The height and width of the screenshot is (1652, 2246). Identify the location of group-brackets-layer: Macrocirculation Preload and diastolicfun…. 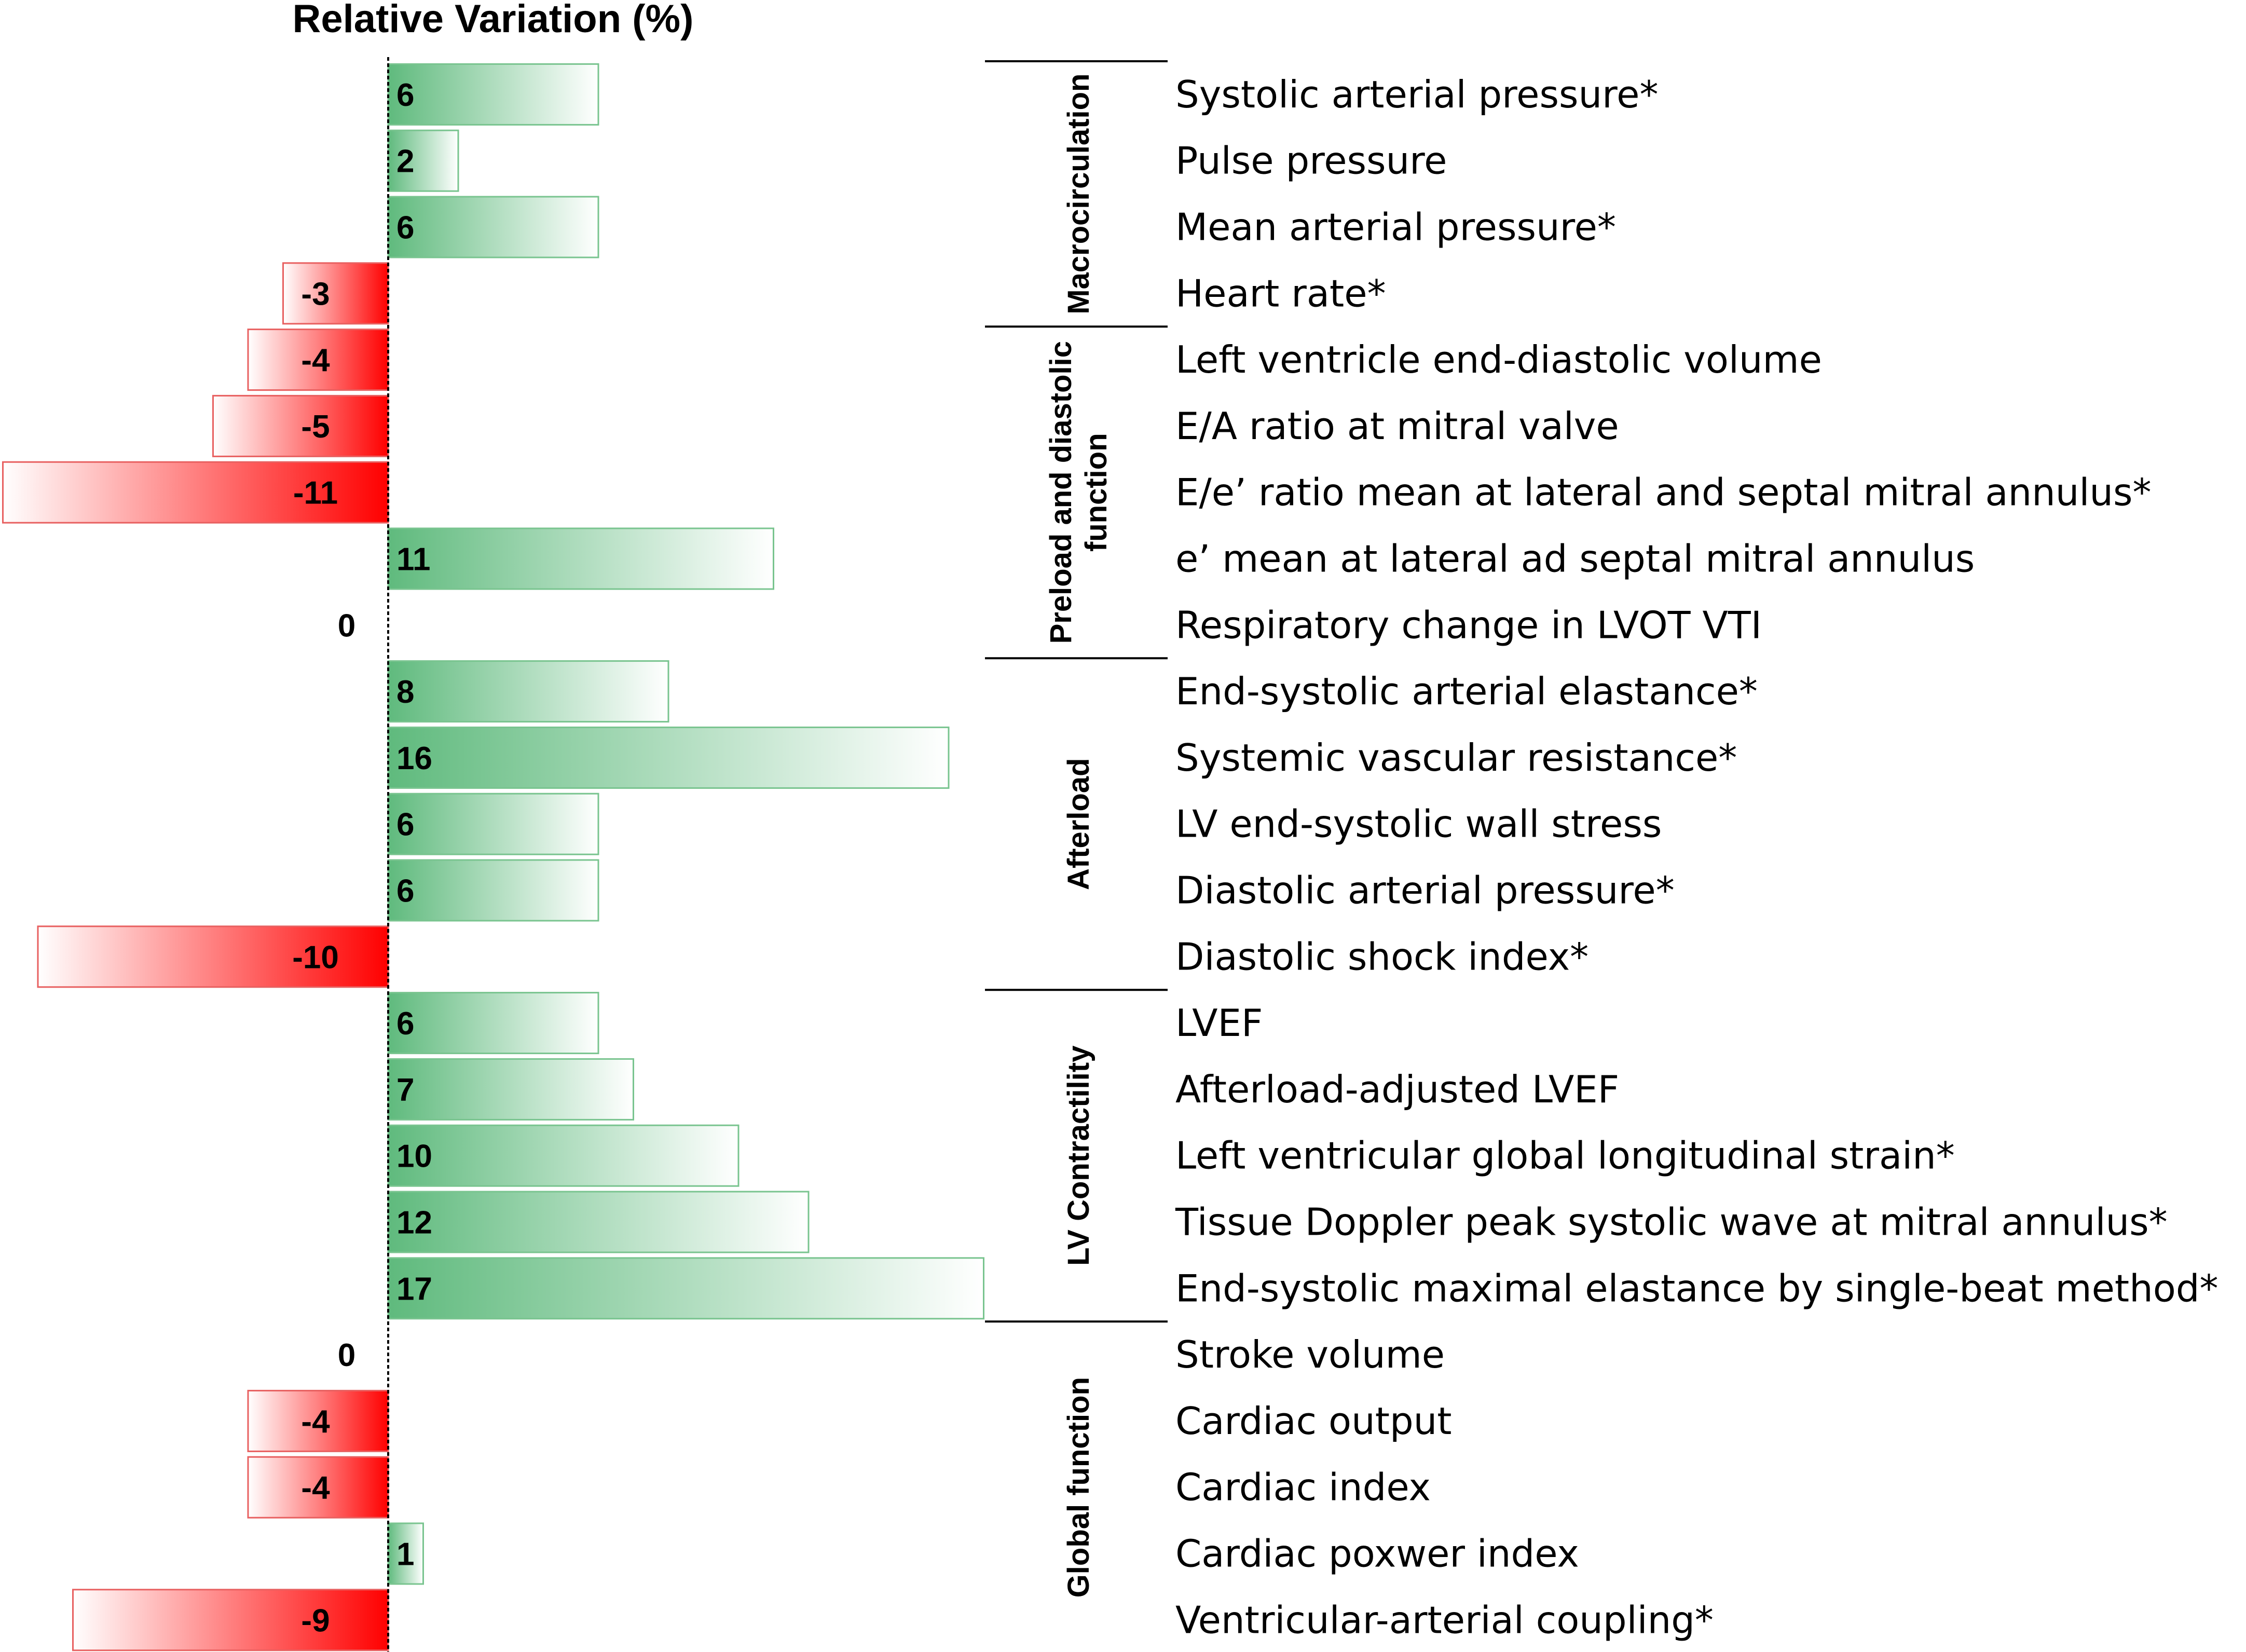
(1076, 829).